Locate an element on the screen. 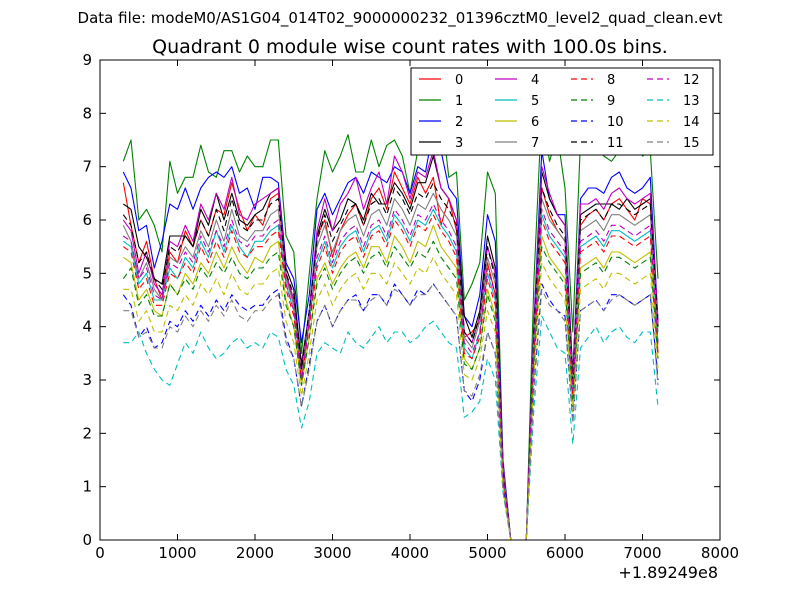 The image size is (800, 600). x-tick-label: 4000 is located at coordinates (410, 553).